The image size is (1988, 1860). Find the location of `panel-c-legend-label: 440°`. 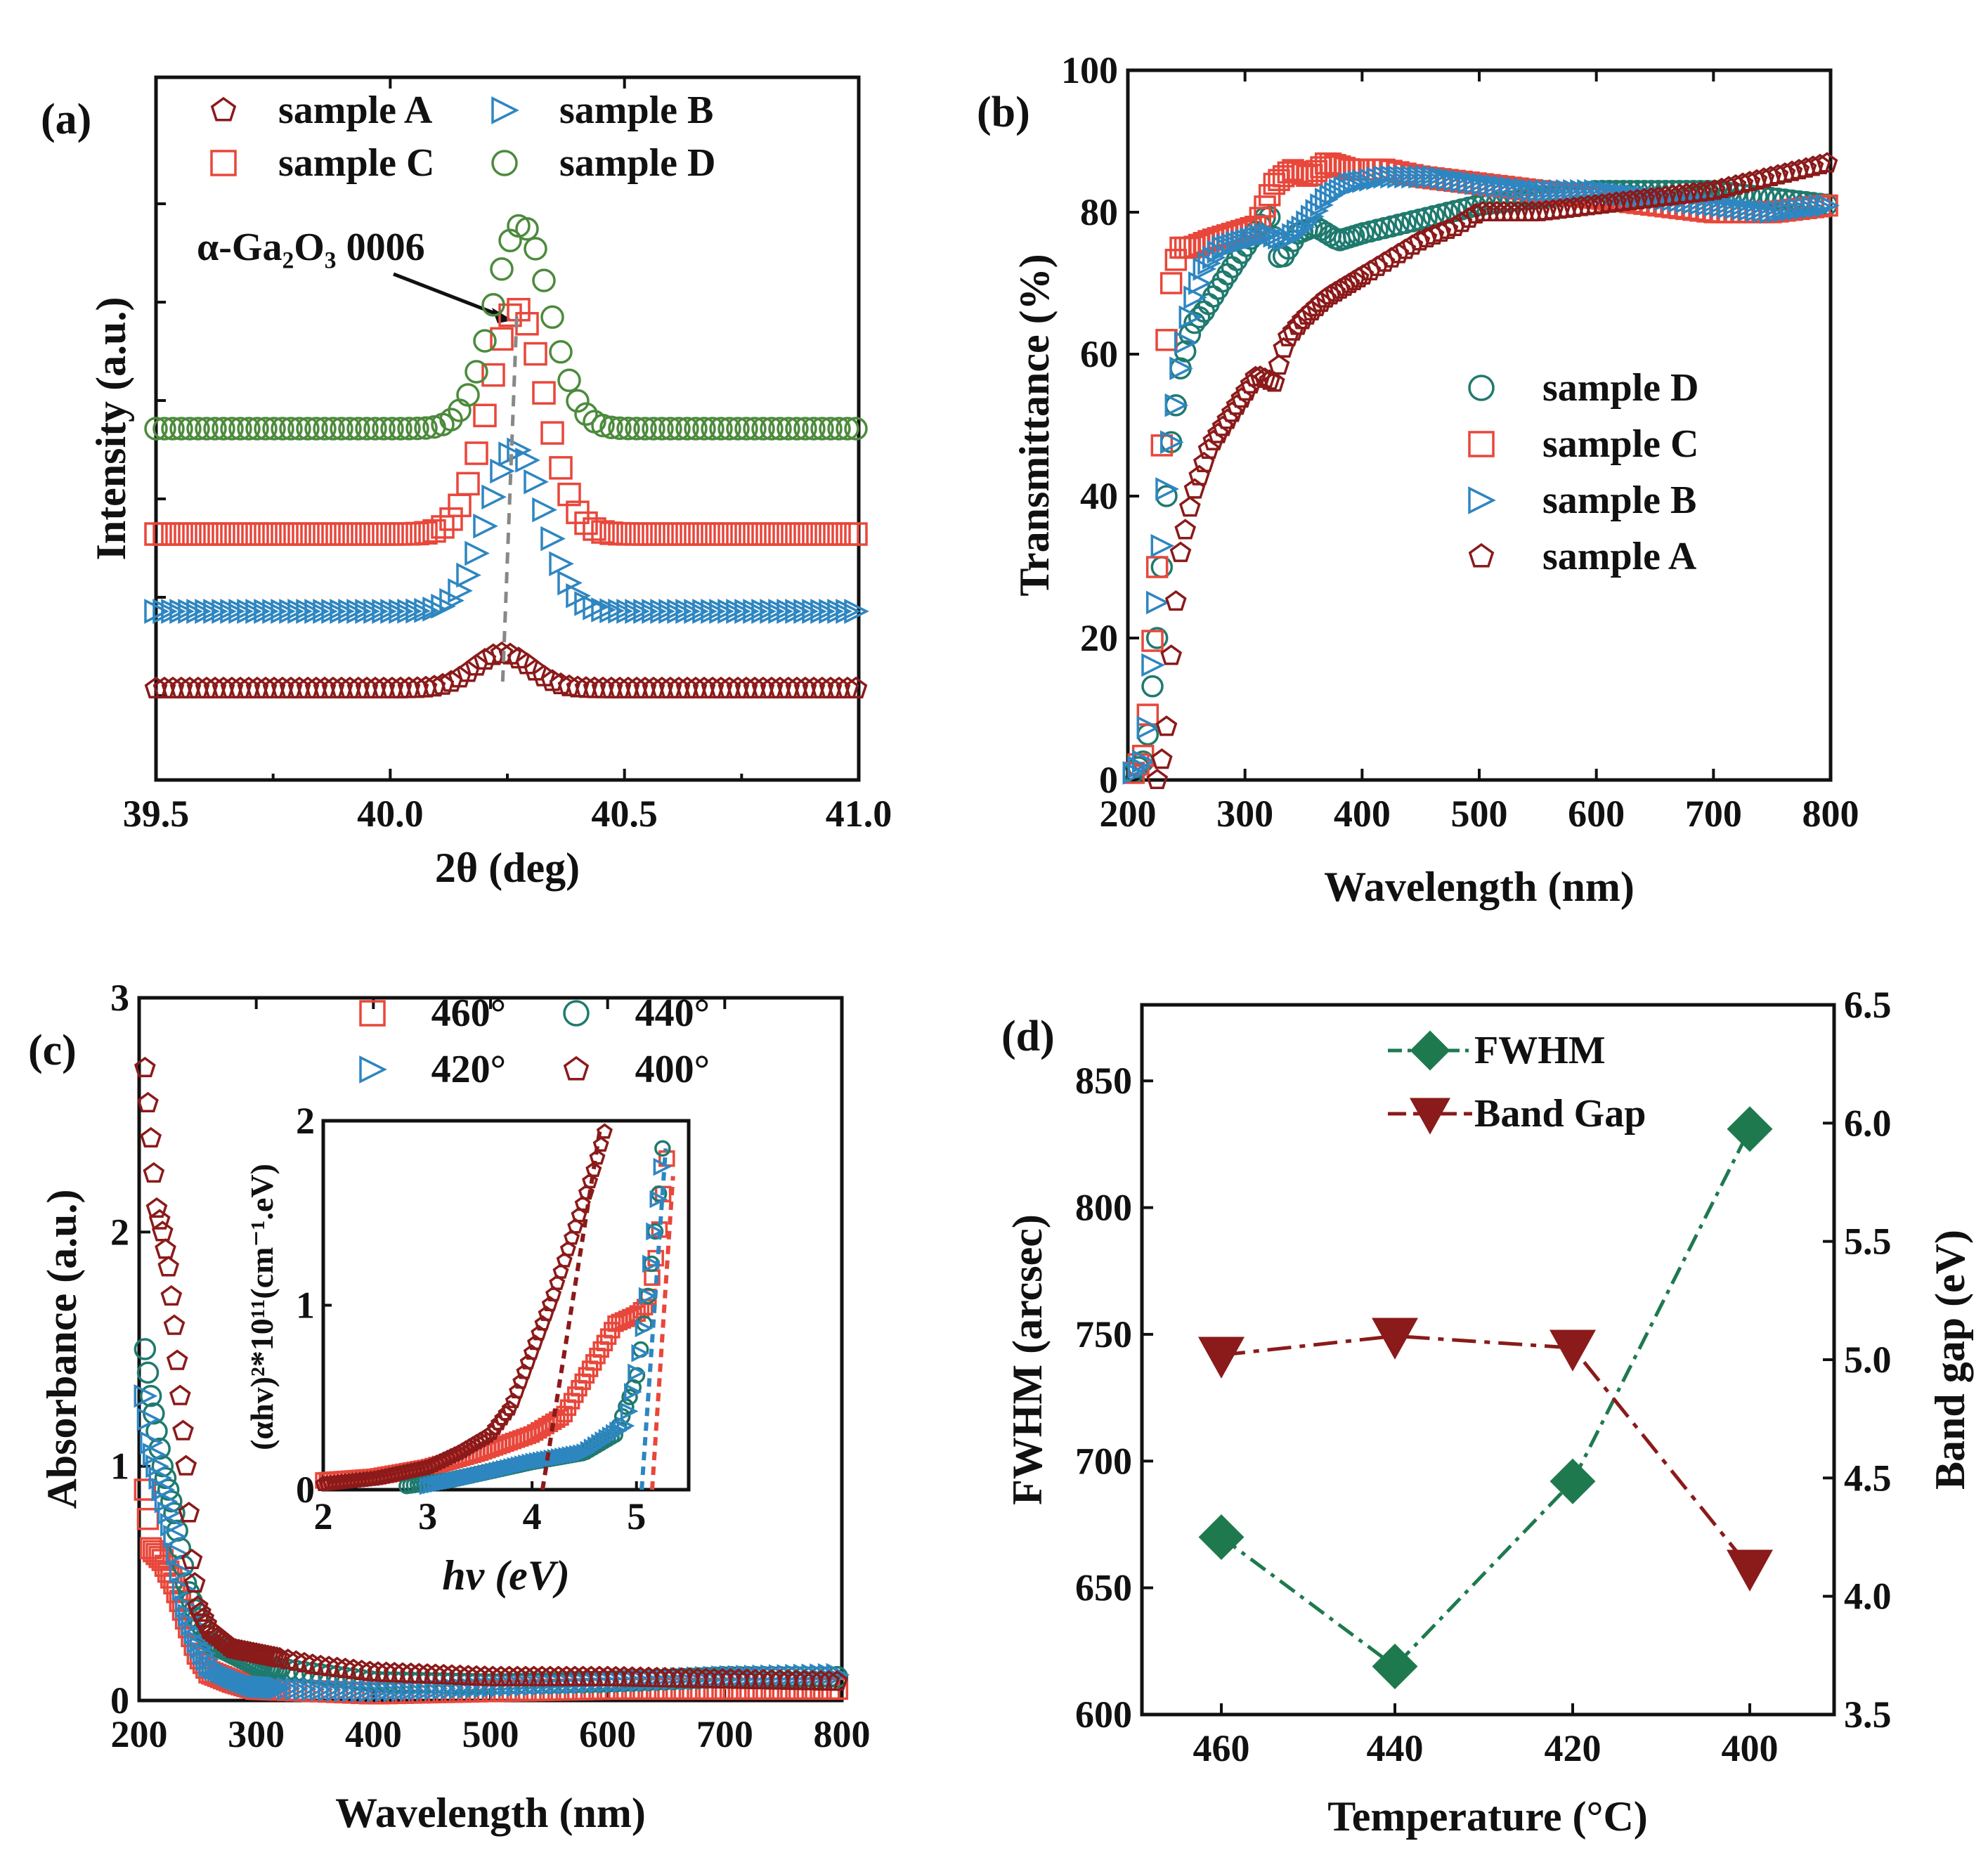

panel-c-legend-label: 440° is located at coordinates (672, 1013).